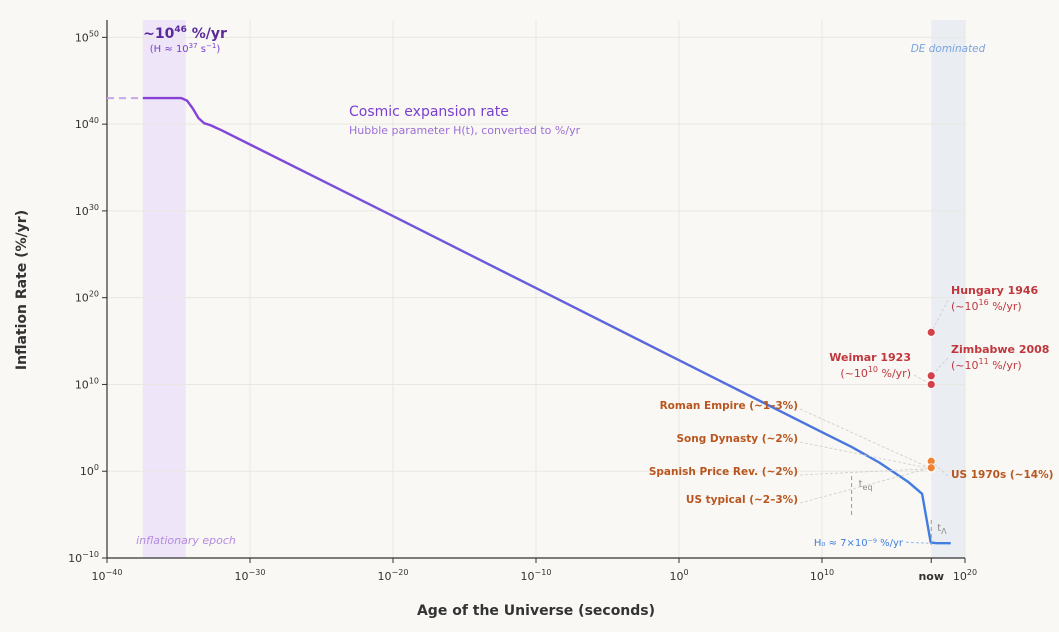 This screenshot has height=632, width=1059. Describe the element at coordinates (185, 48) in the screenshot. I see `peak-hubble-label: (H ≈ 1037 s−1)` at that location.